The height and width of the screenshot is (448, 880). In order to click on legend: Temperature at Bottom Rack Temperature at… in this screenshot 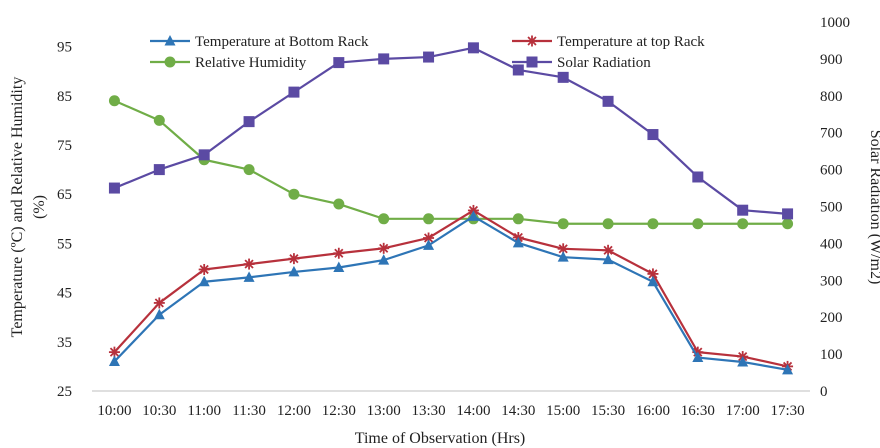, I will do `click(427, 52)`.